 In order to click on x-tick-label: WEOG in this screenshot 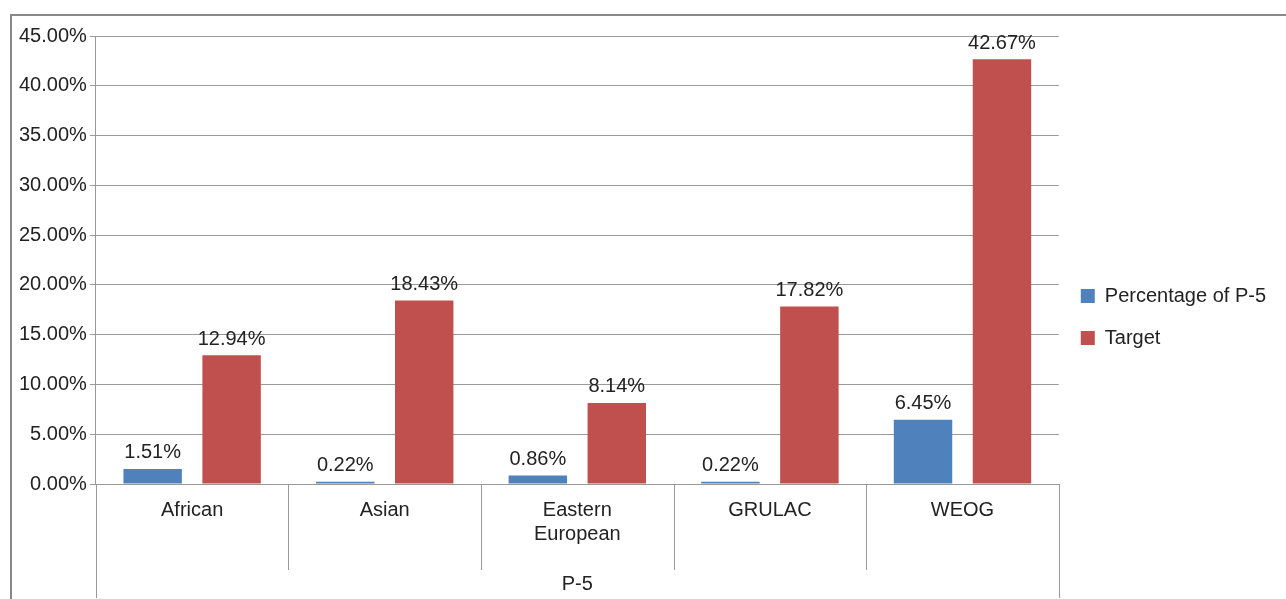, I will do `click(962, 508)`.